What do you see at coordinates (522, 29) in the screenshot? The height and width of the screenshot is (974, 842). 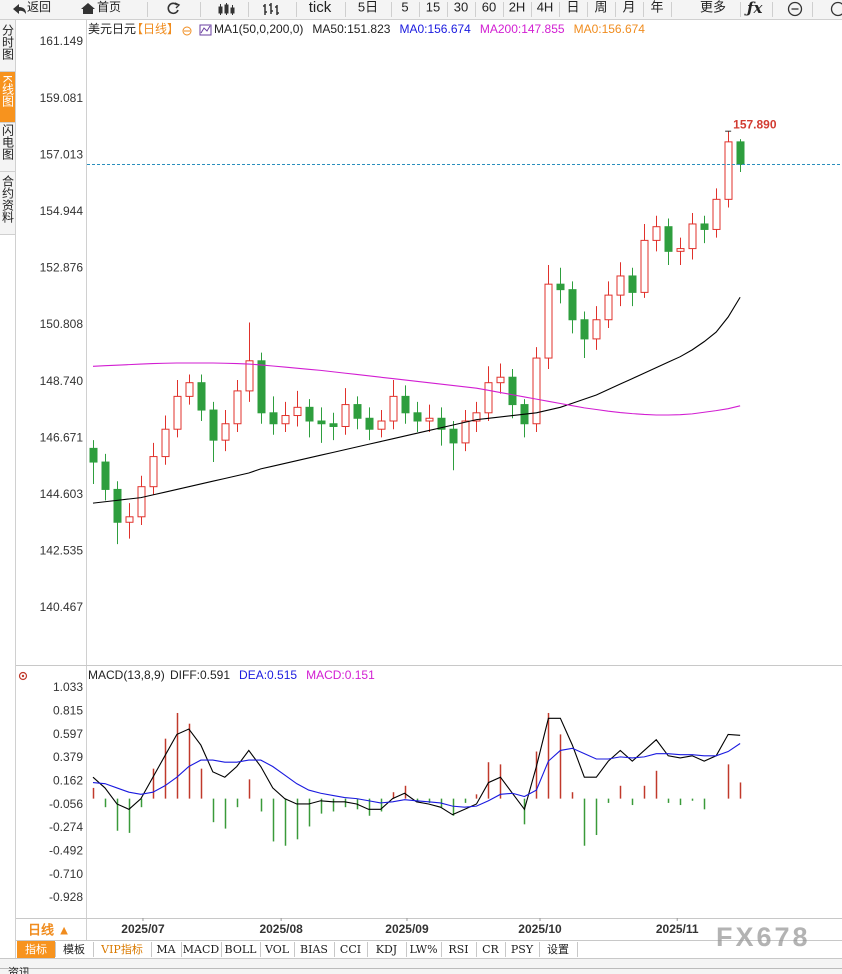 I see `legend-item: MA200:147.855` at bounding box center [522, 29].